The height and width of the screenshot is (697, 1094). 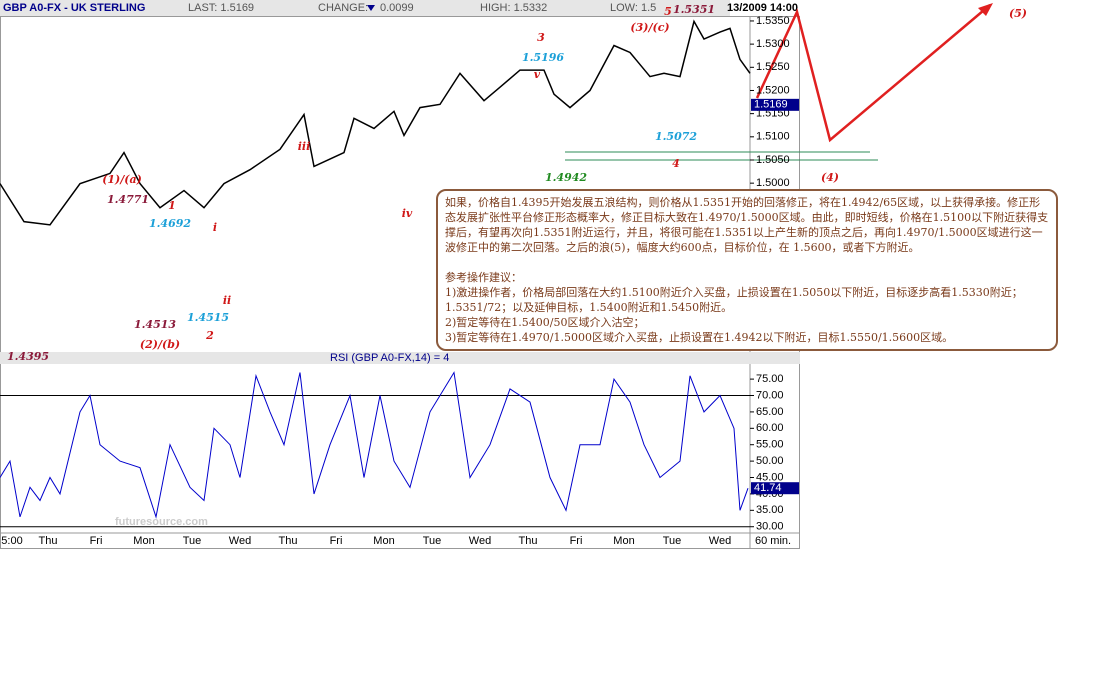 I want to click on datetime: 13/2009 14:00, so click(x=762, y=8).